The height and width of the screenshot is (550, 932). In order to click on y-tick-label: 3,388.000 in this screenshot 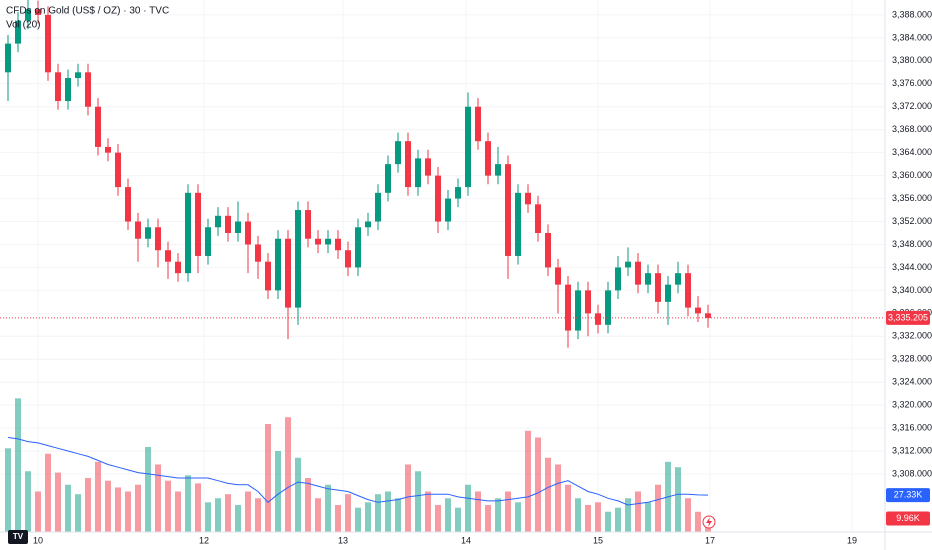, I will do `click(912, 14)`.